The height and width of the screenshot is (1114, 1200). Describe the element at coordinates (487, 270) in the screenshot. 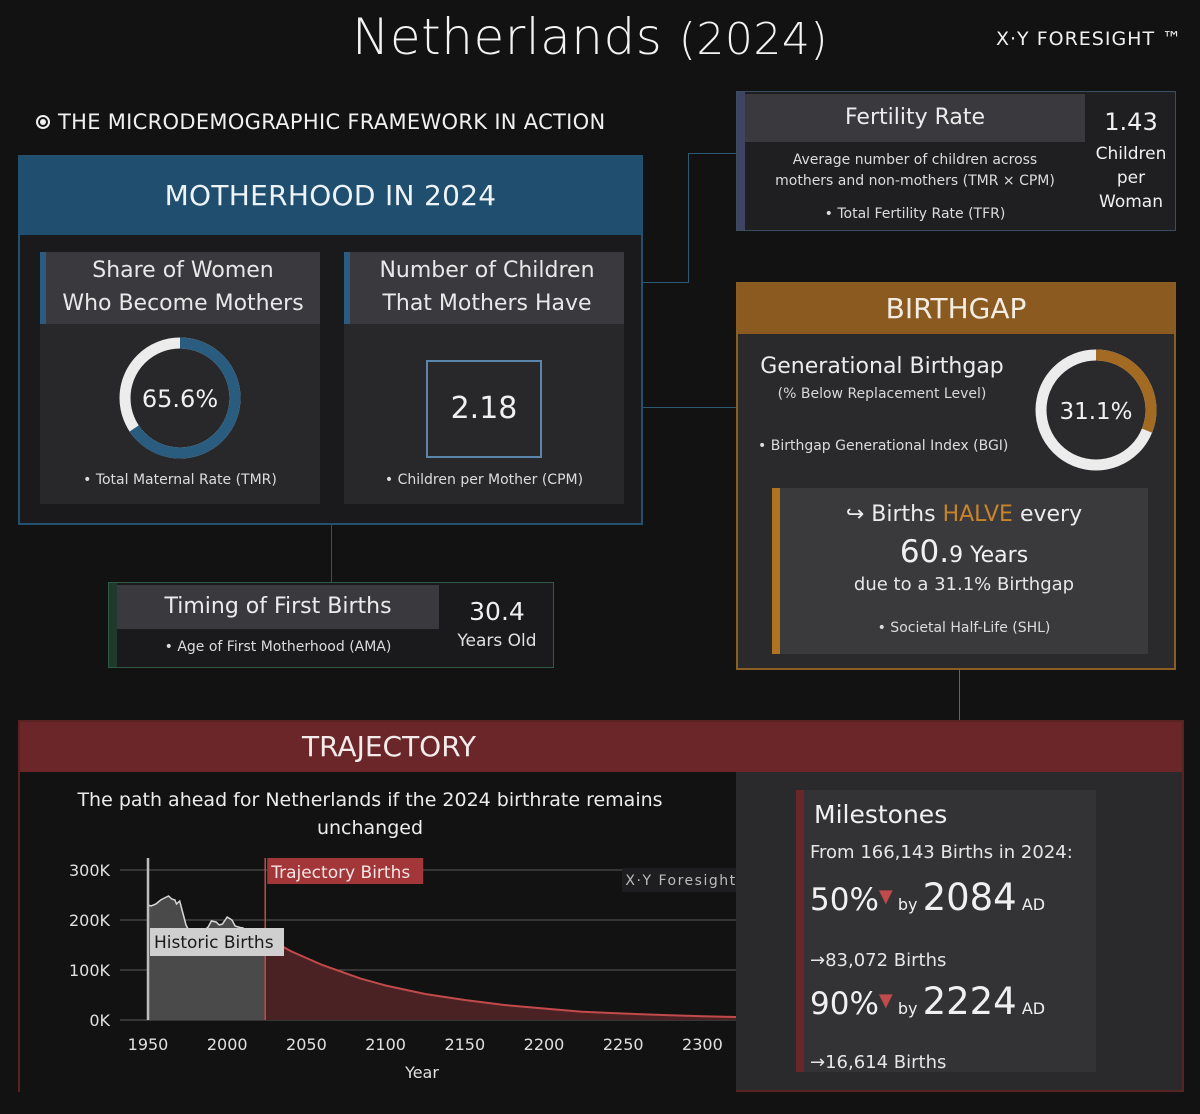

I see `children-title-line1: Number of Children` at that location.